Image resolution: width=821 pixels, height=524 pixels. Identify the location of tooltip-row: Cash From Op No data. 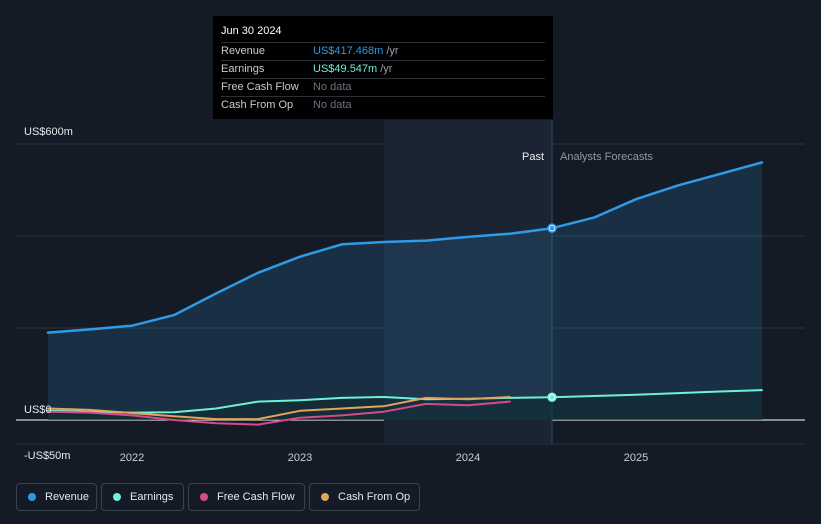
(383, 105).